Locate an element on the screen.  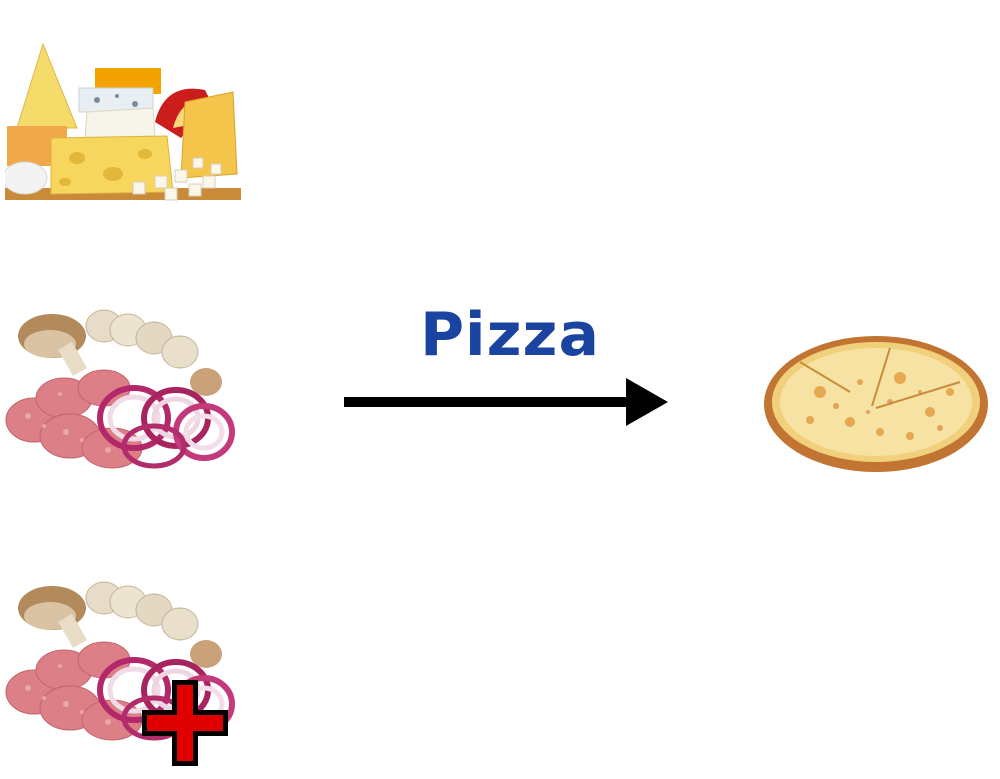
arrow-label: Pizza is located at coordinates (510, 335).